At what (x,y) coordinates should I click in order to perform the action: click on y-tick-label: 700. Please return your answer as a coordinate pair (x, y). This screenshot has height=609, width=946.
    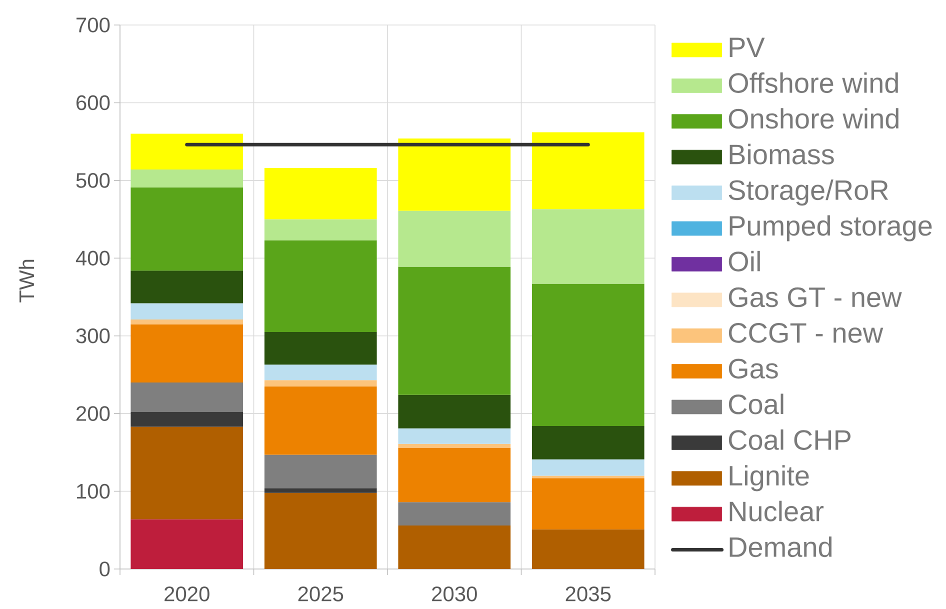
    Looking at the image, I should click on (93, 25).